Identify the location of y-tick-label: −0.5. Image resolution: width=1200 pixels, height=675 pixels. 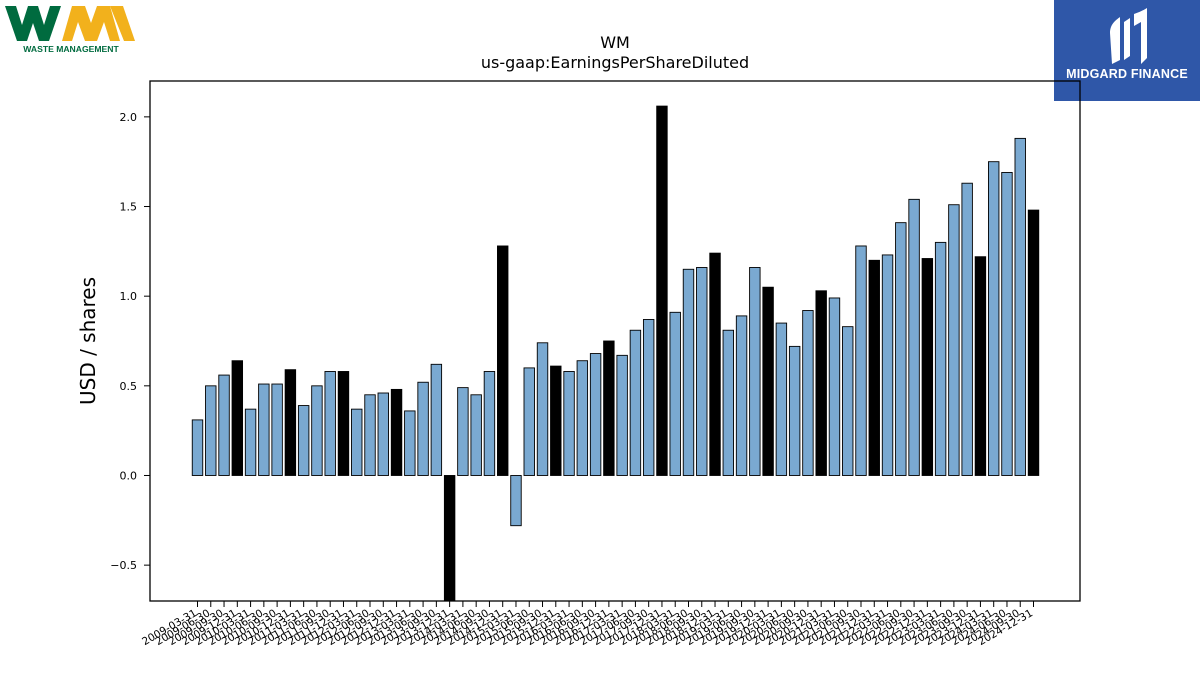
(123, 565).